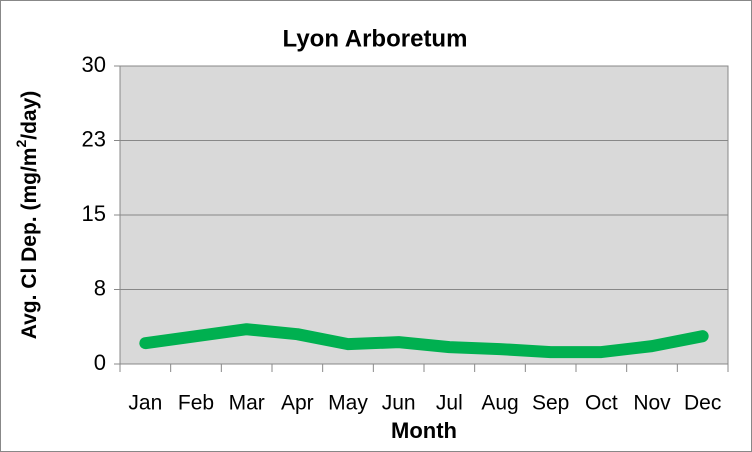  Describe the element at coordinates (94, 64) in the screenshot. I see `y-tick-label: 30` at that location.